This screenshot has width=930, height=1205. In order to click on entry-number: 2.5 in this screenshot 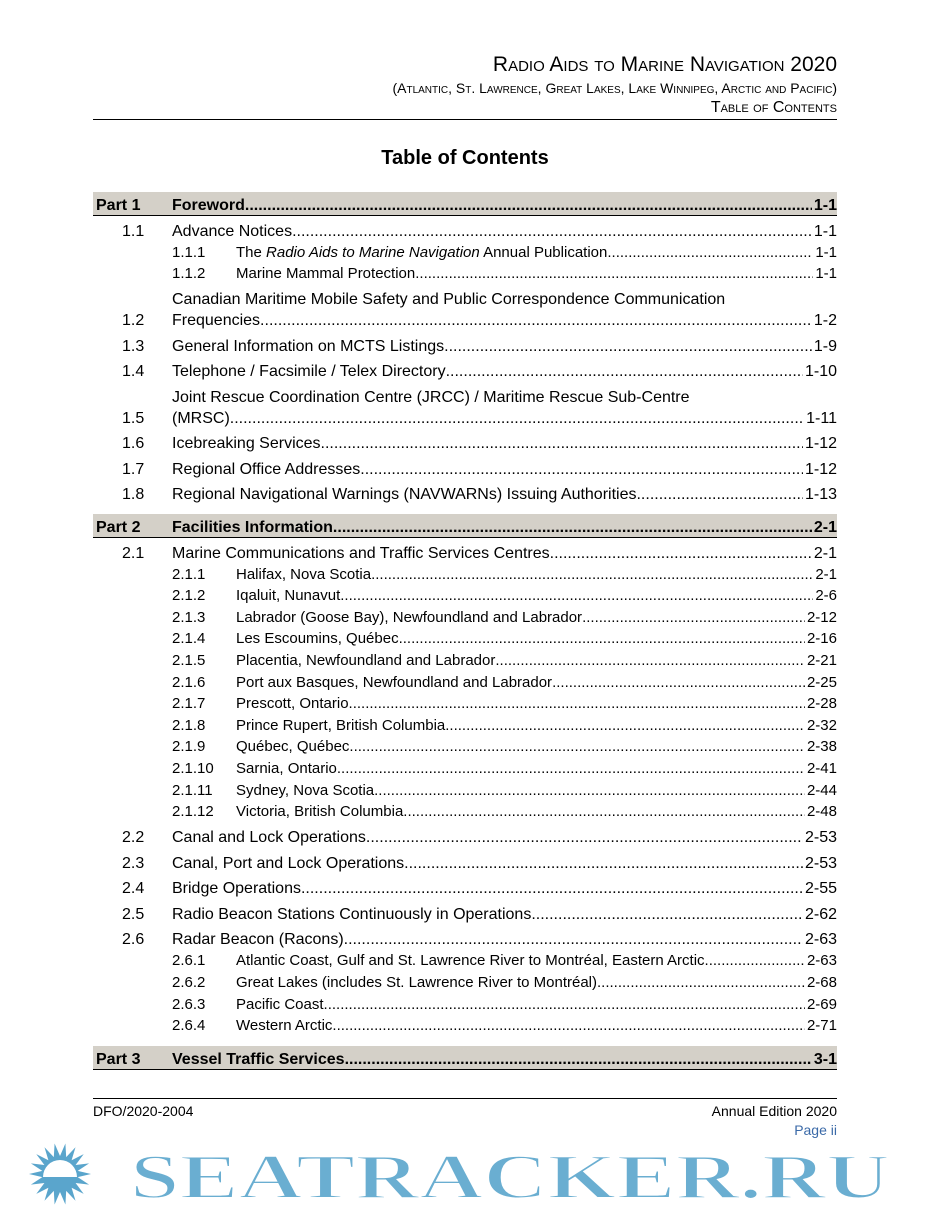, I will do `click(133, 914)`.